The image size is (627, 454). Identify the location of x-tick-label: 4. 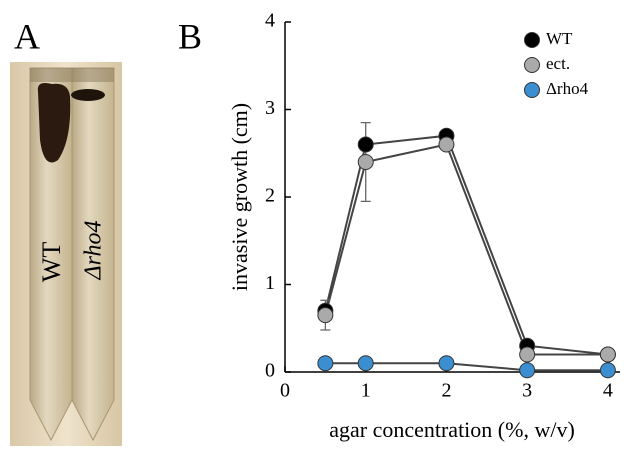
(608, 391).